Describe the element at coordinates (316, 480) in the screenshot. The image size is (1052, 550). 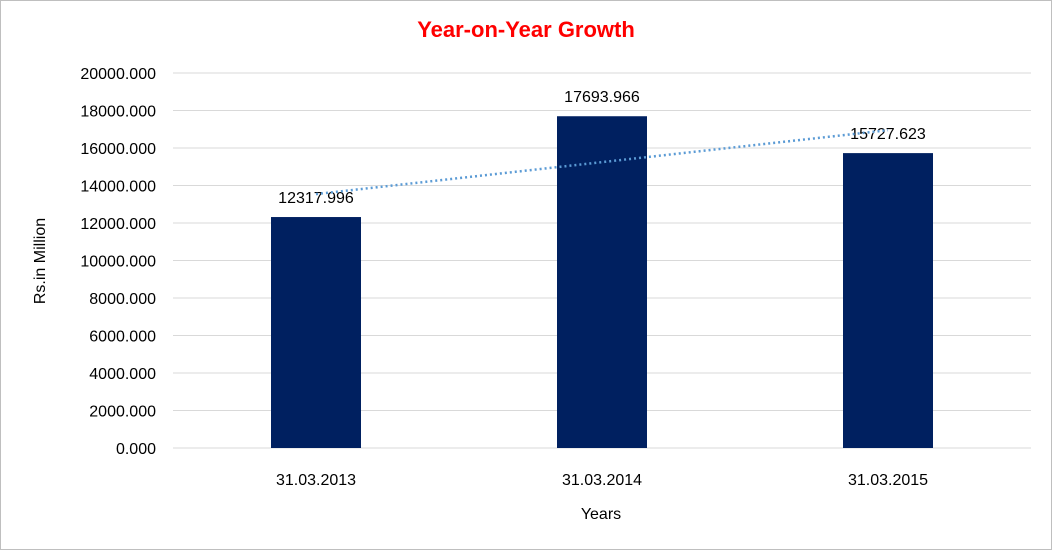
I see `x-tick-label: 31.03.2013` at that location.